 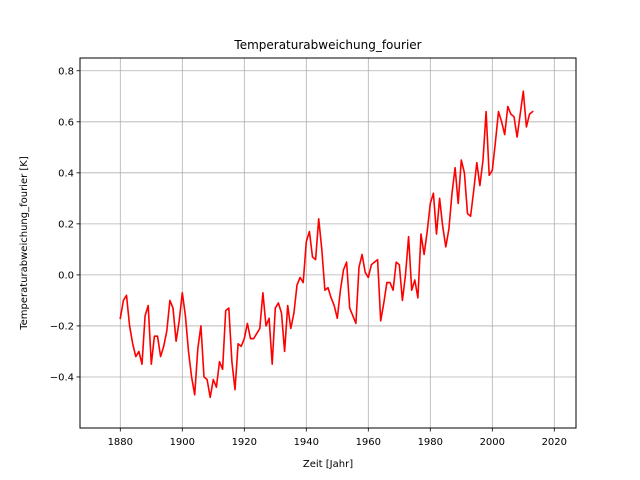 I want to click on y-tick-label: 0.2, so click(x=66, y=224).